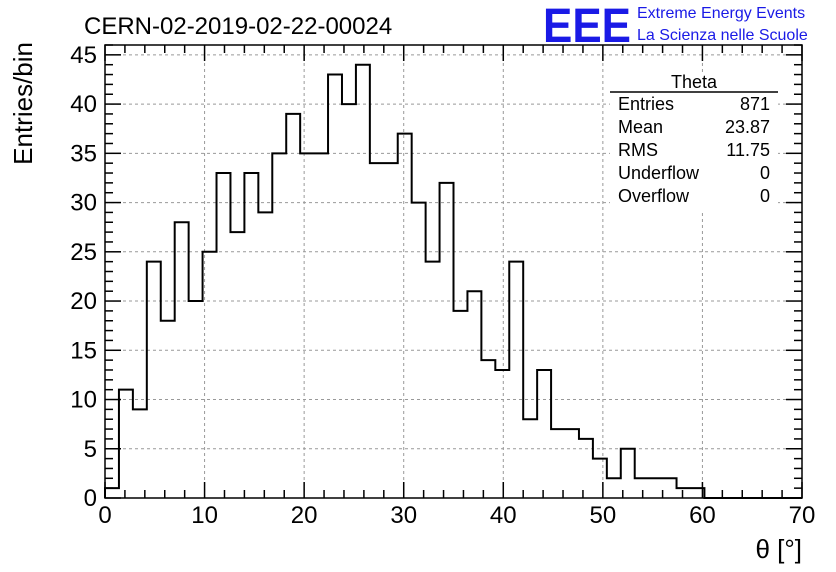  What do you see at coordinates (646, 104) in the screenshot?
I see `stats-row-label: Entries` at bounding box center [646, 104].